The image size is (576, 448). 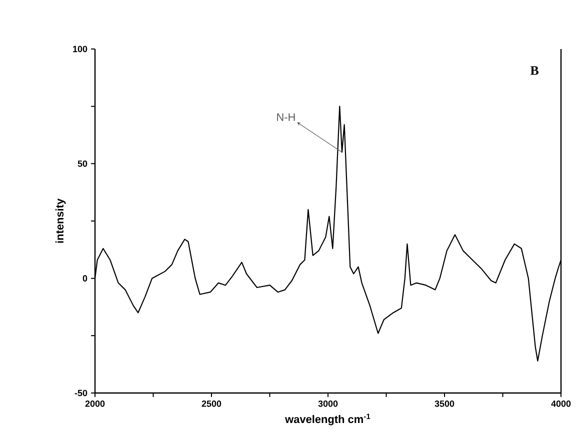 I want to click on x-axis-title: wavelength cm$^{-1}$, so click(x=327, y=420).